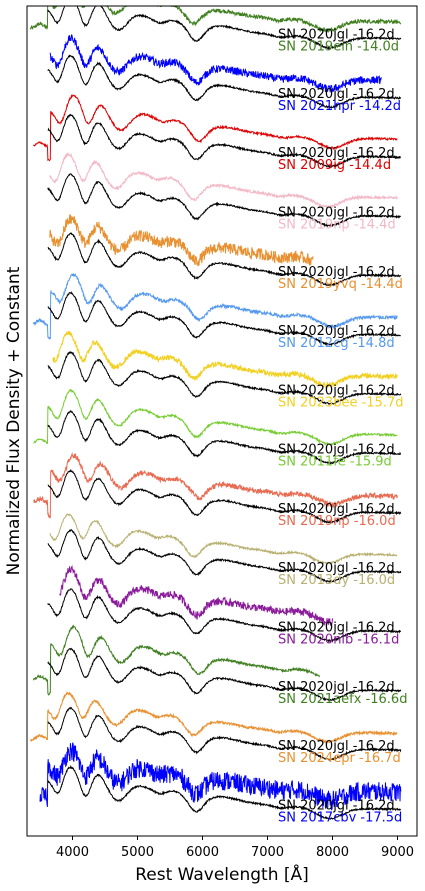  What do you see at coordinates (340, 817) in the screenshot?
I see `comparison-label: SN 2017cbv -17.5d` at bounding box center [340, 817].